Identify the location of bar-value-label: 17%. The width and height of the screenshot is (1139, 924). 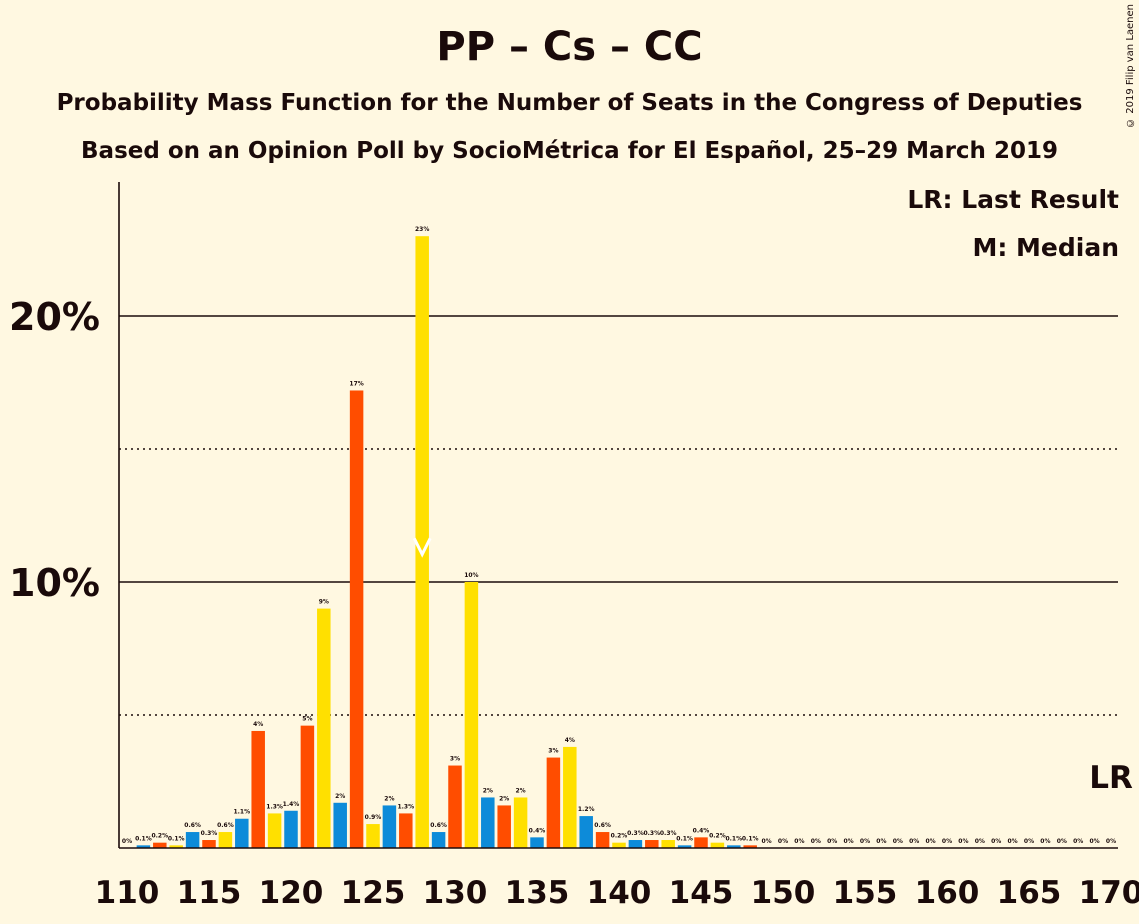
(356, 383).